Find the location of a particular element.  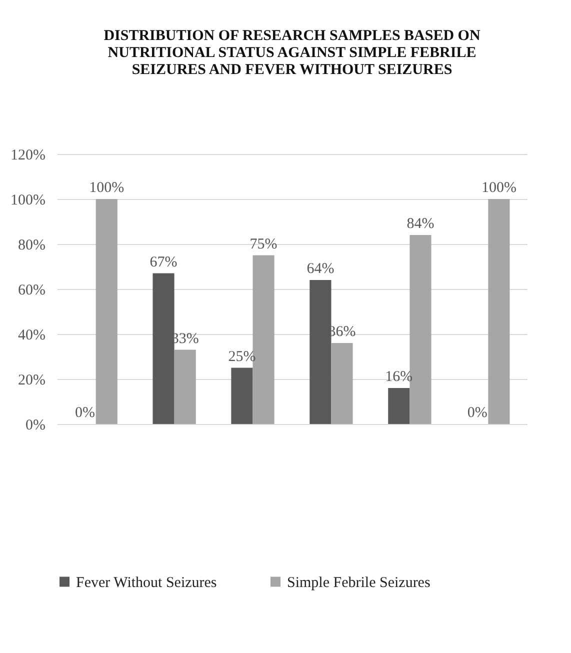

data-label: 64% is located at coordinates (320, 269).